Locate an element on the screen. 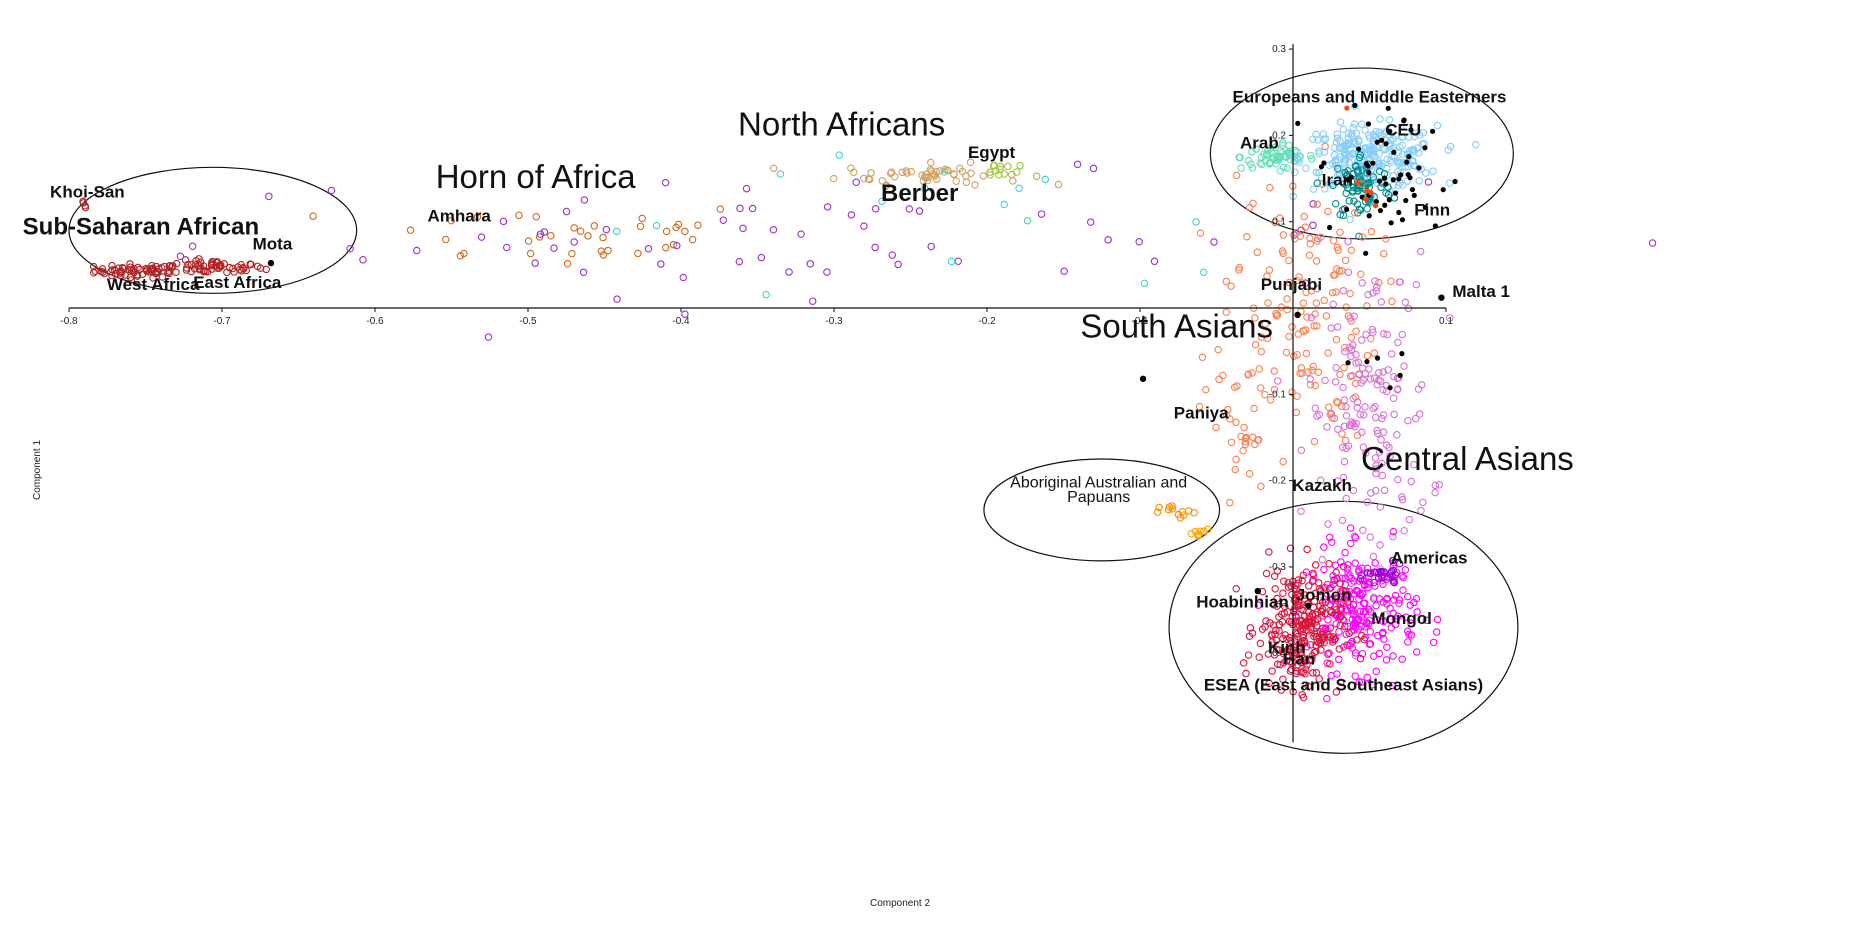 The width and height of the screenshot is (1860, 938). sub-saharan-ellipse is located at coordinates (213, 230).